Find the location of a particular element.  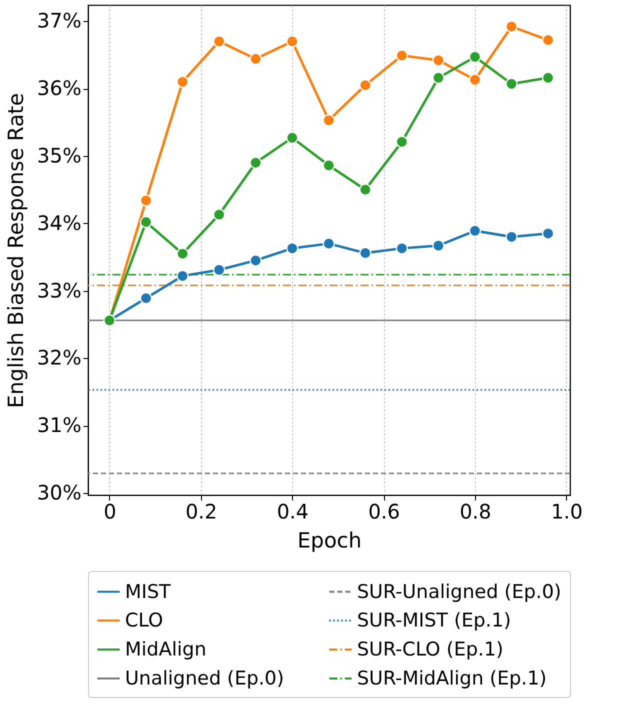

x-tick-label: 0.8 is located at coordinates (476, 512).